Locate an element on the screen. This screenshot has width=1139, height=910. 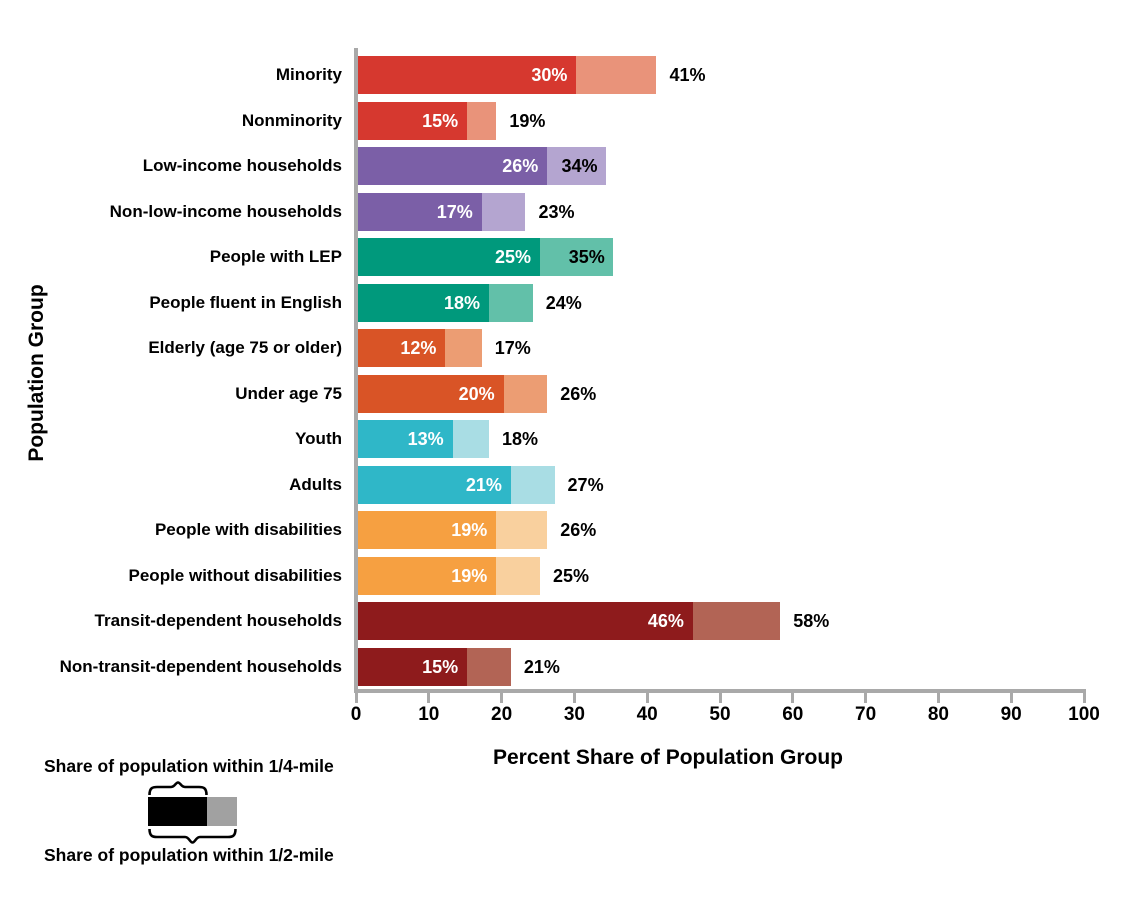
x-tick-label: 70 is located at coordinates (866, 714).